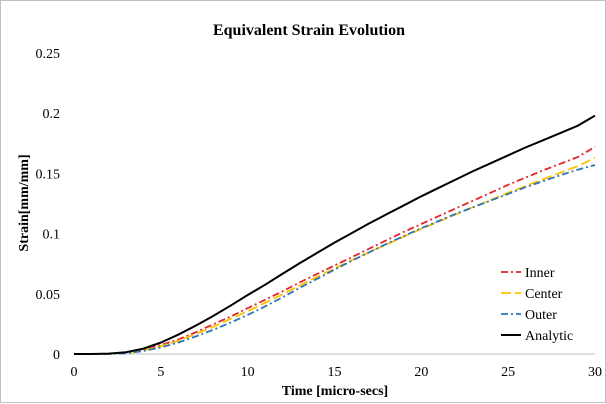  What do you see at coordinates (160, 372) in the screenshot?
I see `x-tick-label: 5` at bounding box center [160, 372].